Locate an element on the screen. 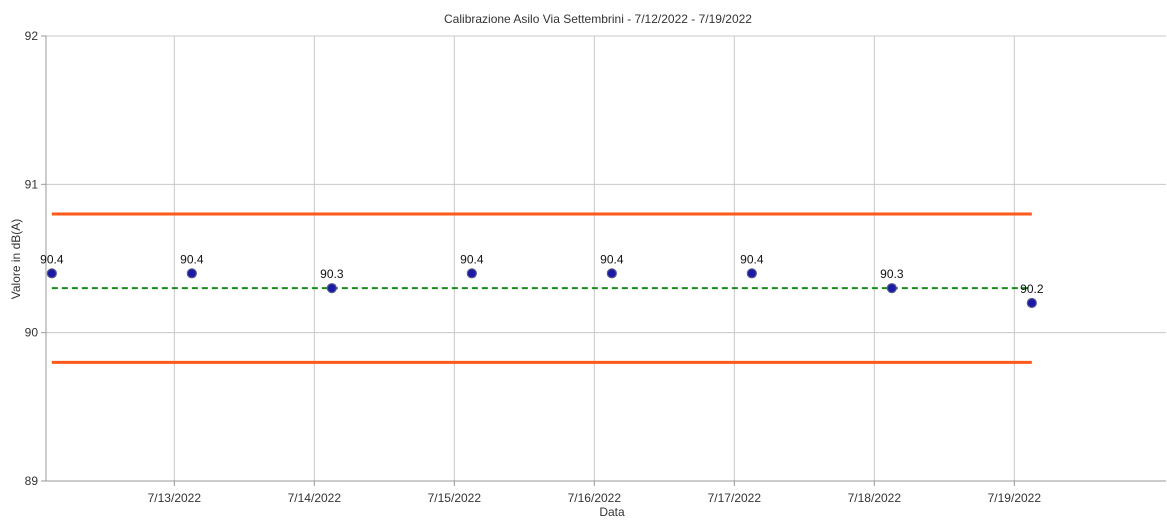 The height and width of the screenshot is (522, 1167). y-tick-label: 89 is located at coordinates (32, 481).